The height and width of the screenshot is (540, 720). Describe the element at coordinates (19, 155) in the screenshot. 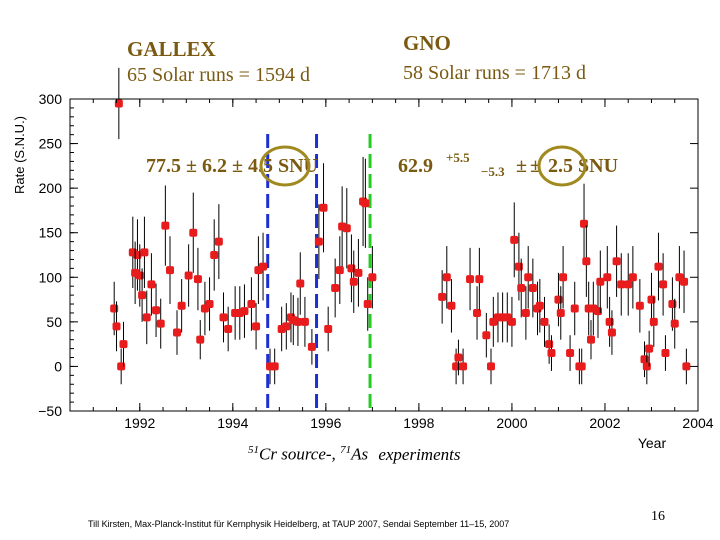

I see `y-axis-label: Rate (S.N.U.)` at that location.